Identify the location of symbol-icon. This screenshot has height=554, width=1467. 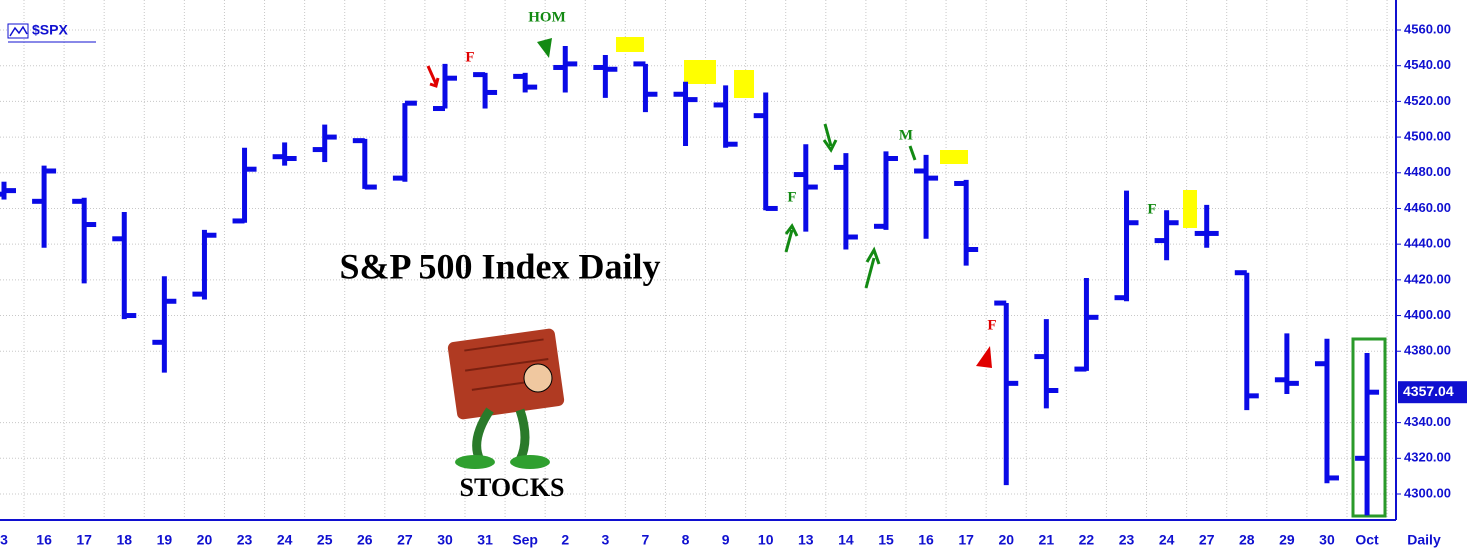
(18, 31).